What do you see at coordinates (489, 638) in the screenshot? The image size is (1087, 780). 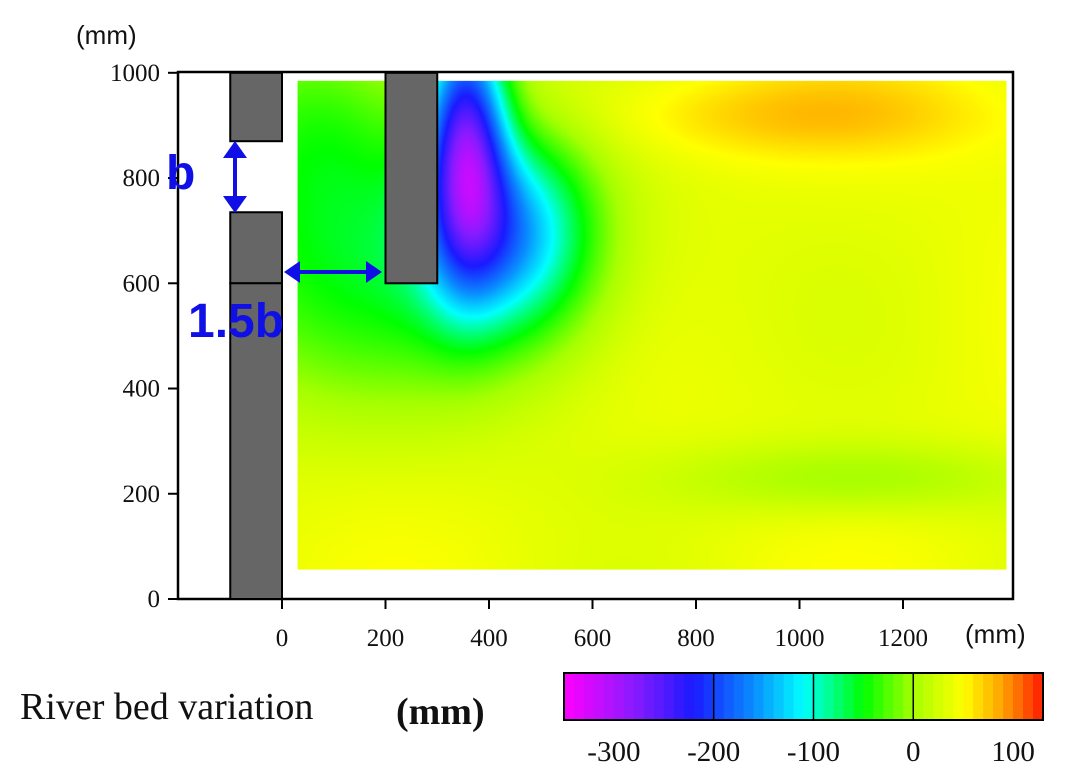 I see `x-tick-label: 400` at bounding box center [489, 638].